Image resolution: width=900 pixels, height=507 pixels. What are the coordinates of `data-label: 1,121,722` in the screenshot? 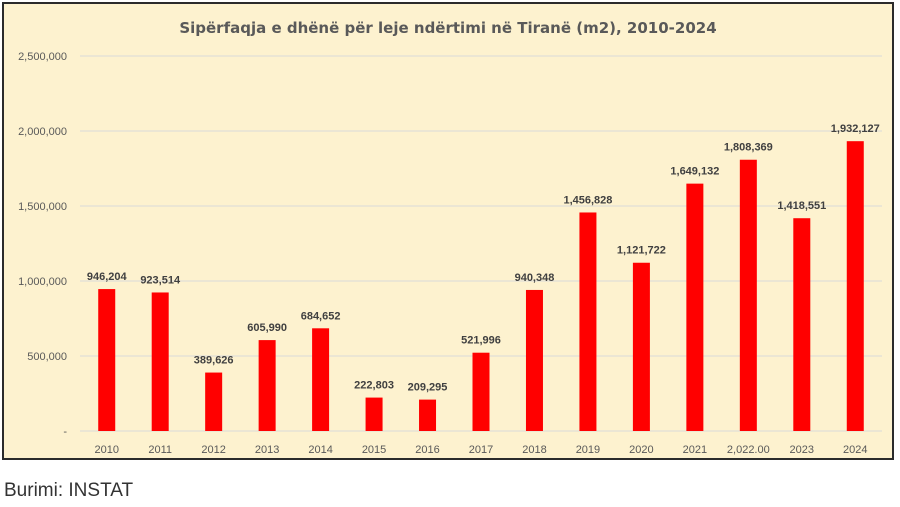 It's located at (641, 251).